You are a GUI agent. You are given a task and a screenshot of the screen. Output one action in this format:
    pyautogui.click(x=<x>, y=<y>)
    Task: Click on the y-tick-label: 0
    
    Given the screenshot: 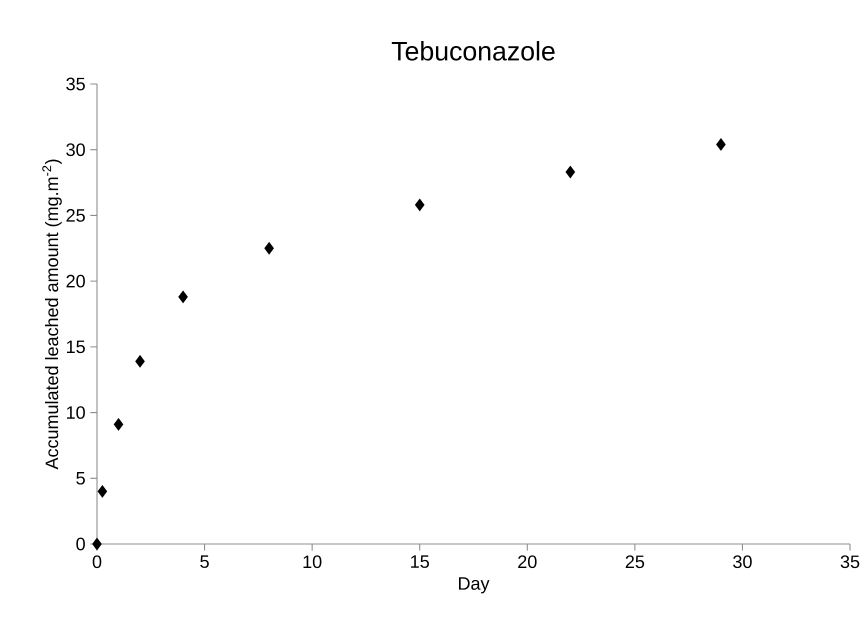 What is the action you would take?
    pyautogui.click(x=80, y=544)
    